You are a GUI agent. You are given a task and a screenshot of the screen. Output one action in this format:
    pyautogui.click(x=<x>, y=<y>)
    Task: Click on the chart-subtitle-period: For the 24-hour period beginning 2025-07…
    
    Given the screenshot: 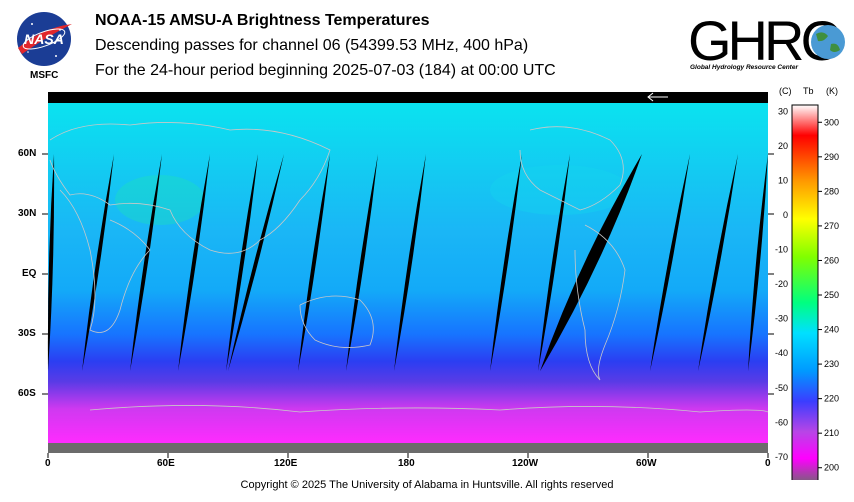 What is the action you would take?
    pyautogui.click(x=325, y=70)
    